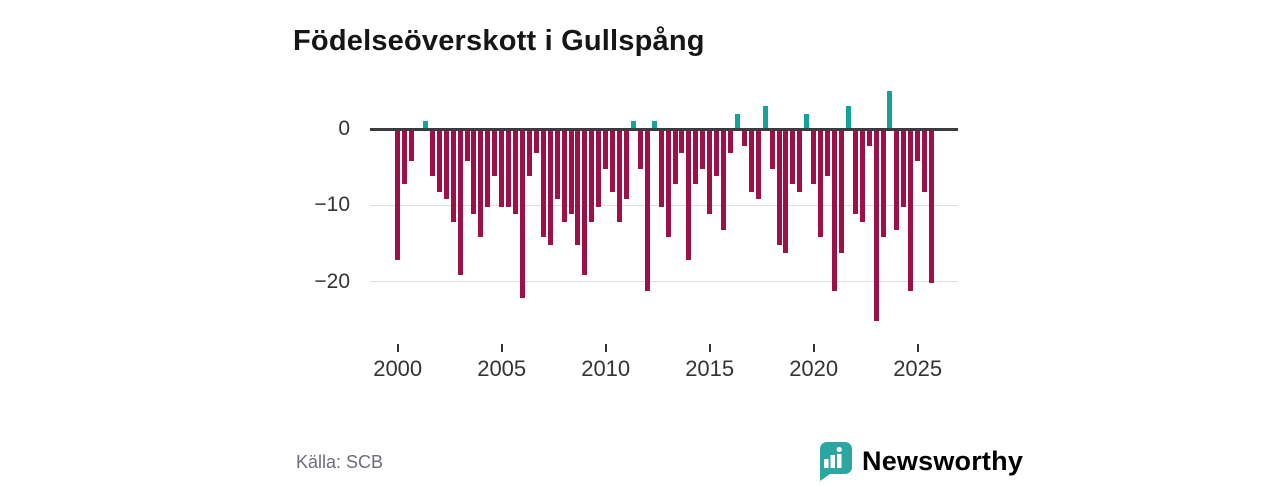 The image size is (1280, 486). What do you see at coordinates (340, 462) in the screenshot?
I see `source-label: Källa: SCB` at bounding box center [340, 462].